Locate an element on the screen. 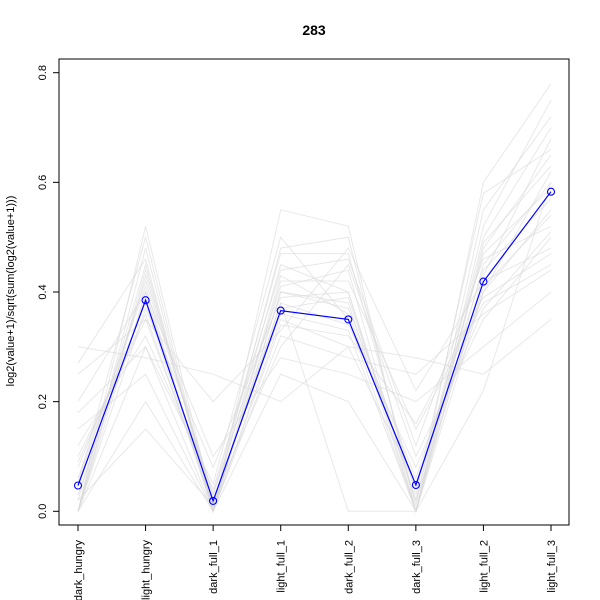  y-tick-label: 0.4 is located at coordinates (43, 291).